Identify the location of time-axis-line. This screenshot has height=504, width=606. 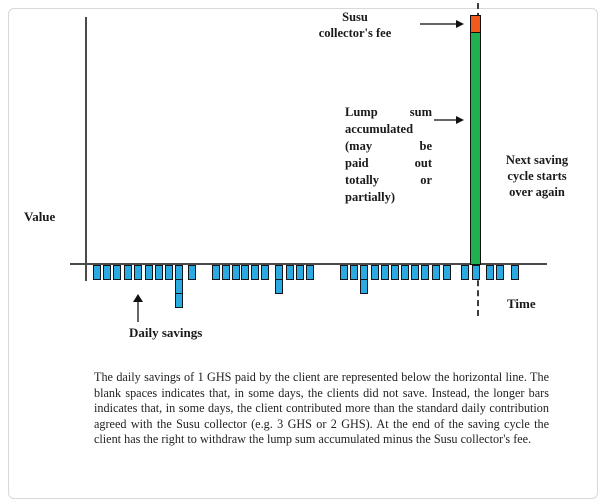
(308, 264).